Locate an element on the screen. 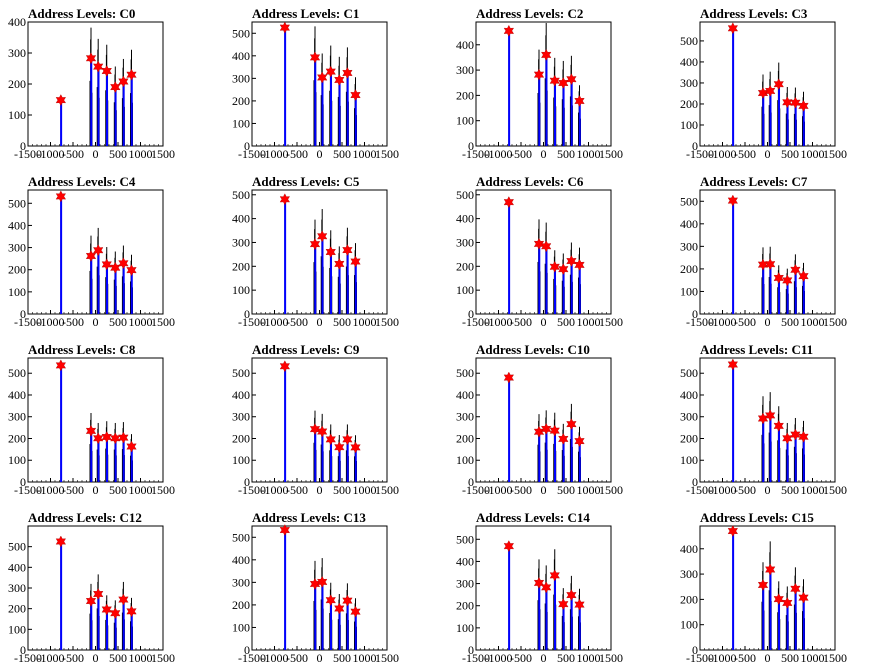 The image size is (896, 672). panel-title: Address Levels: C14 is located at coordinates (533, 517).